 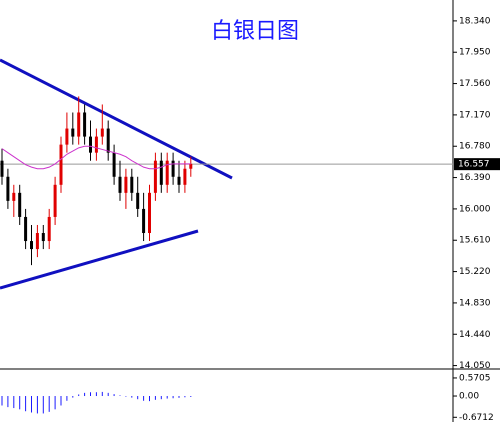 What do you see at coordinates (96, 157) in the screenshot?
I see `moving-average` at bounding box center [96, 157].